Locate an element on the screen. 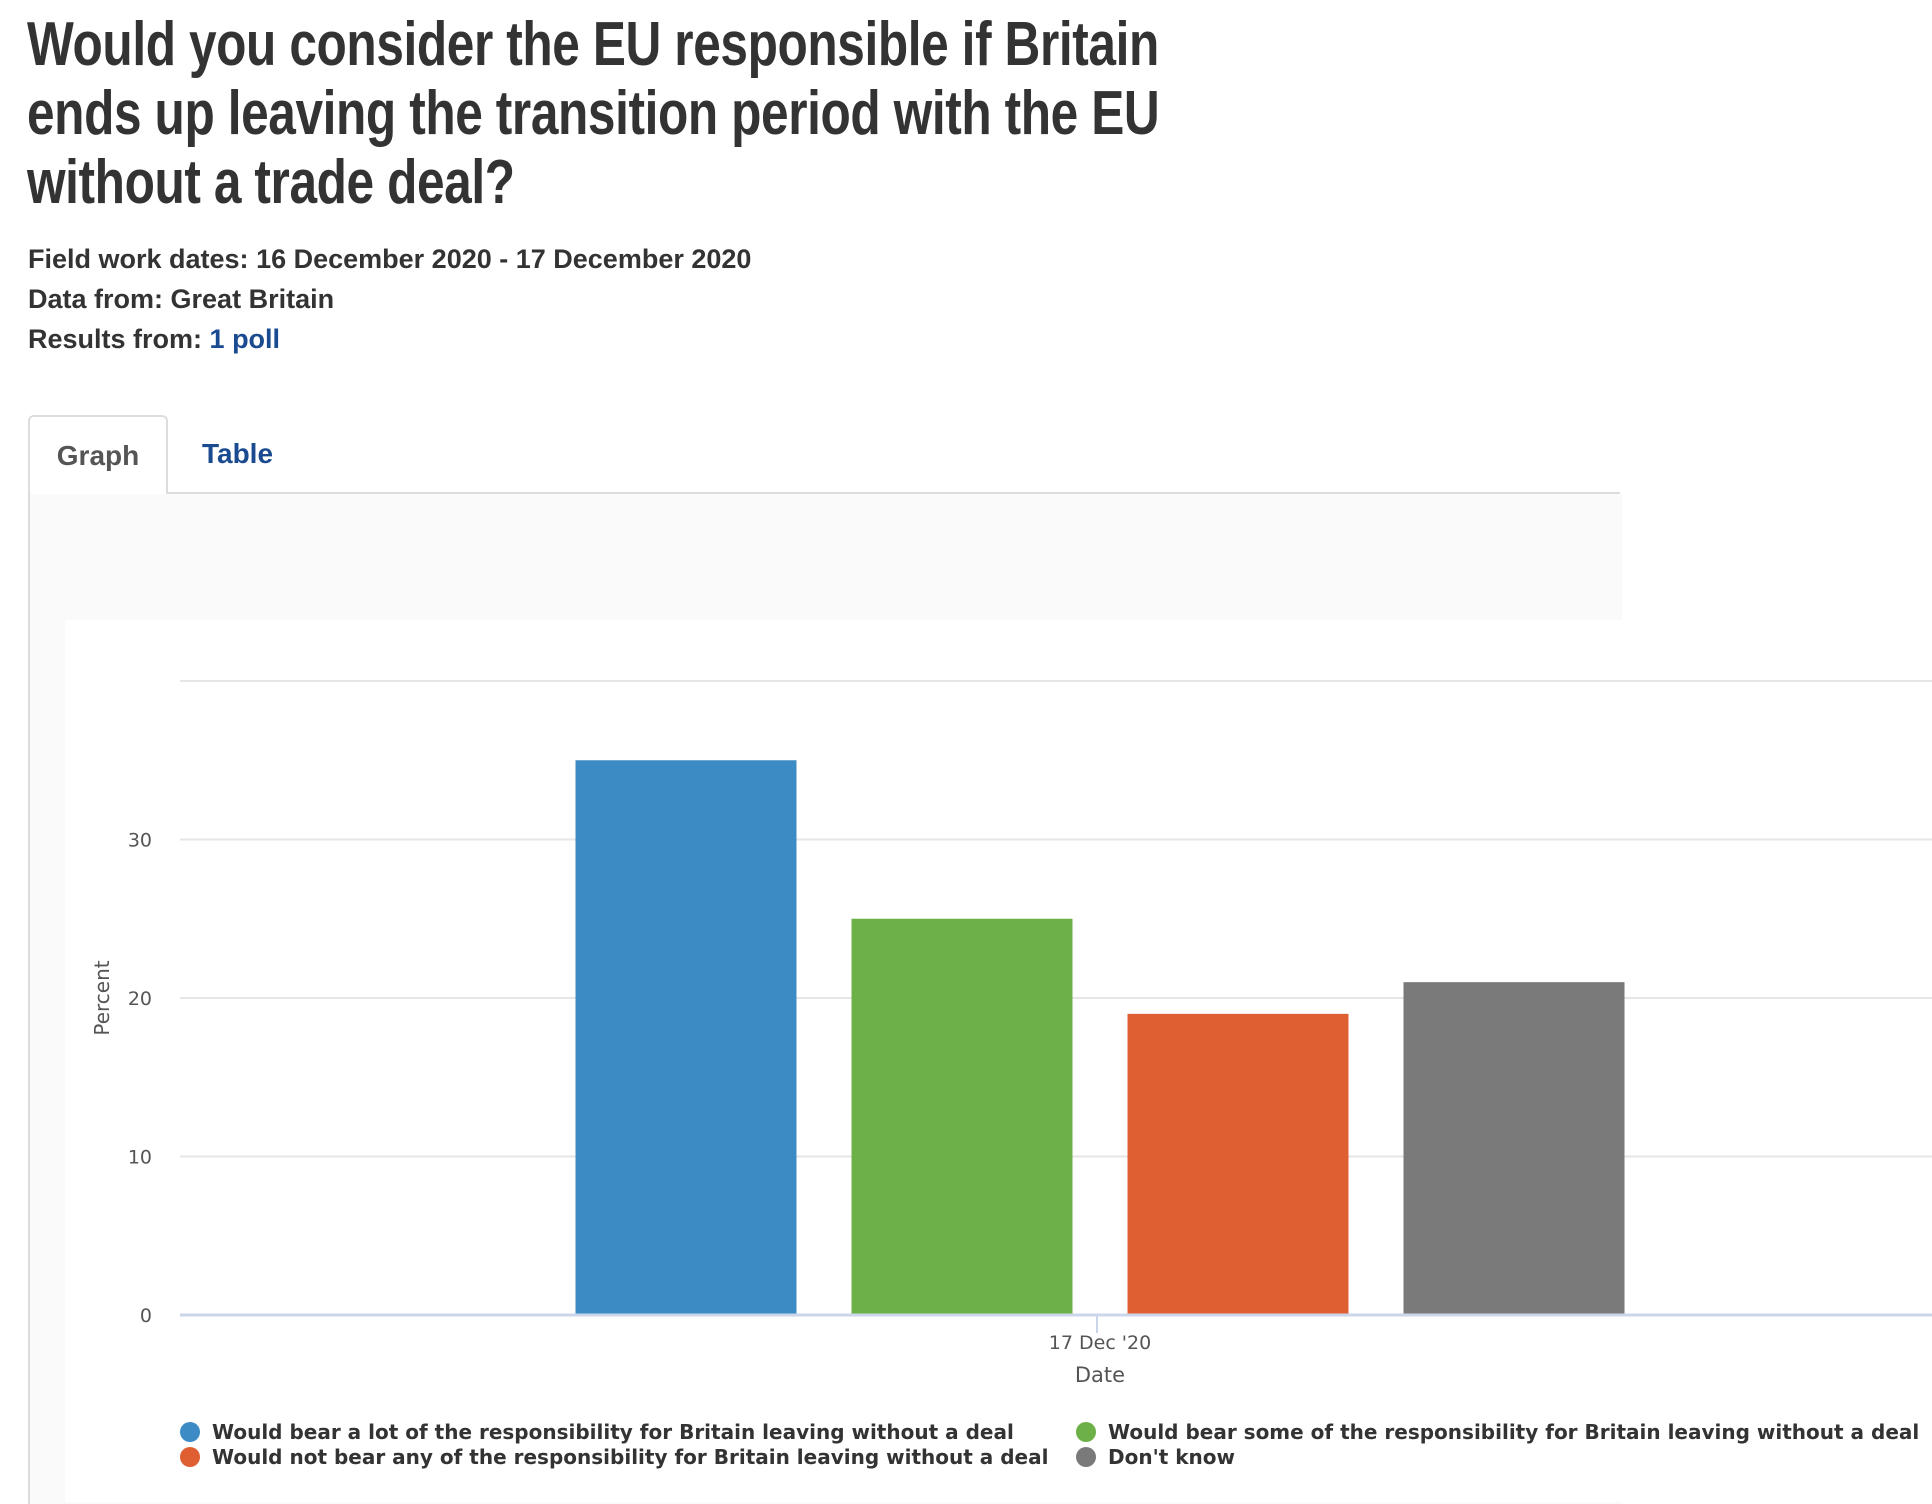  tab-table: Table is located at coordinates (237, 453).